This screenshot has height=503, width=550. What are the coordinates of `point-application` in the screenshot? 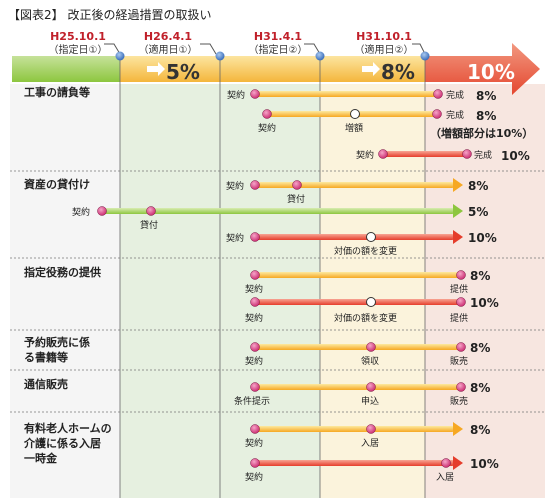 It's located at (371, 387).